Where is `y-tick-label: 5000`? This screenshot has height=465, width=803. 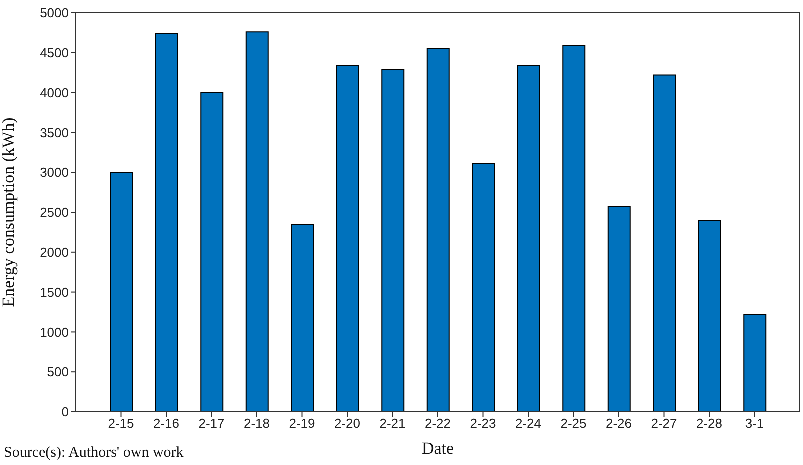
y-tick-label: 5000 is located at coordinates (54, 13).